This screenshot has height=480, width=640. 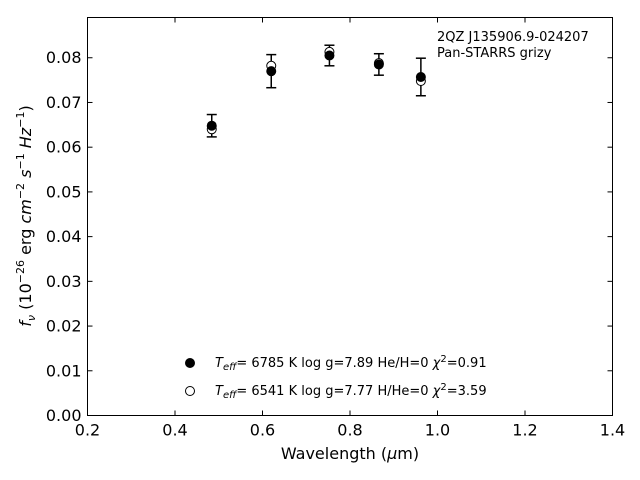 I want to click on y-tick-label: 0.08, so click(x=64, y=57).